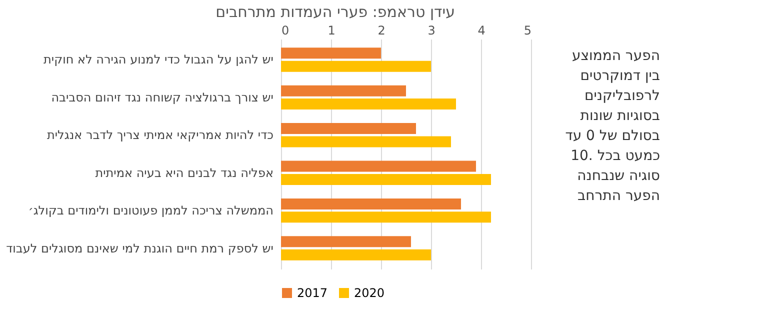  I want to click on y-tick-label: אפליה נגד לבנים היא בעיה אמיתית, so click(184, 173).